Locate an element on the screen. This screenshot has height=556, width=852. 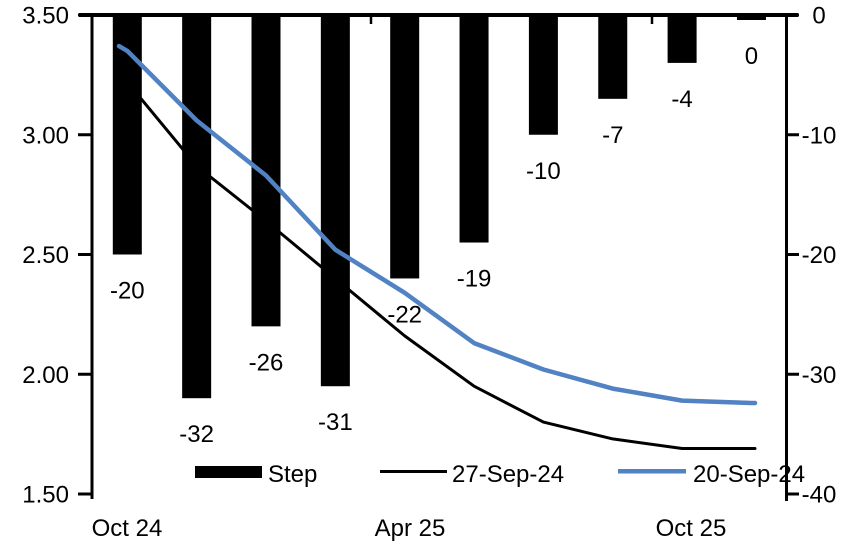
x-axis-top-line is located at coordinates (438, 15).